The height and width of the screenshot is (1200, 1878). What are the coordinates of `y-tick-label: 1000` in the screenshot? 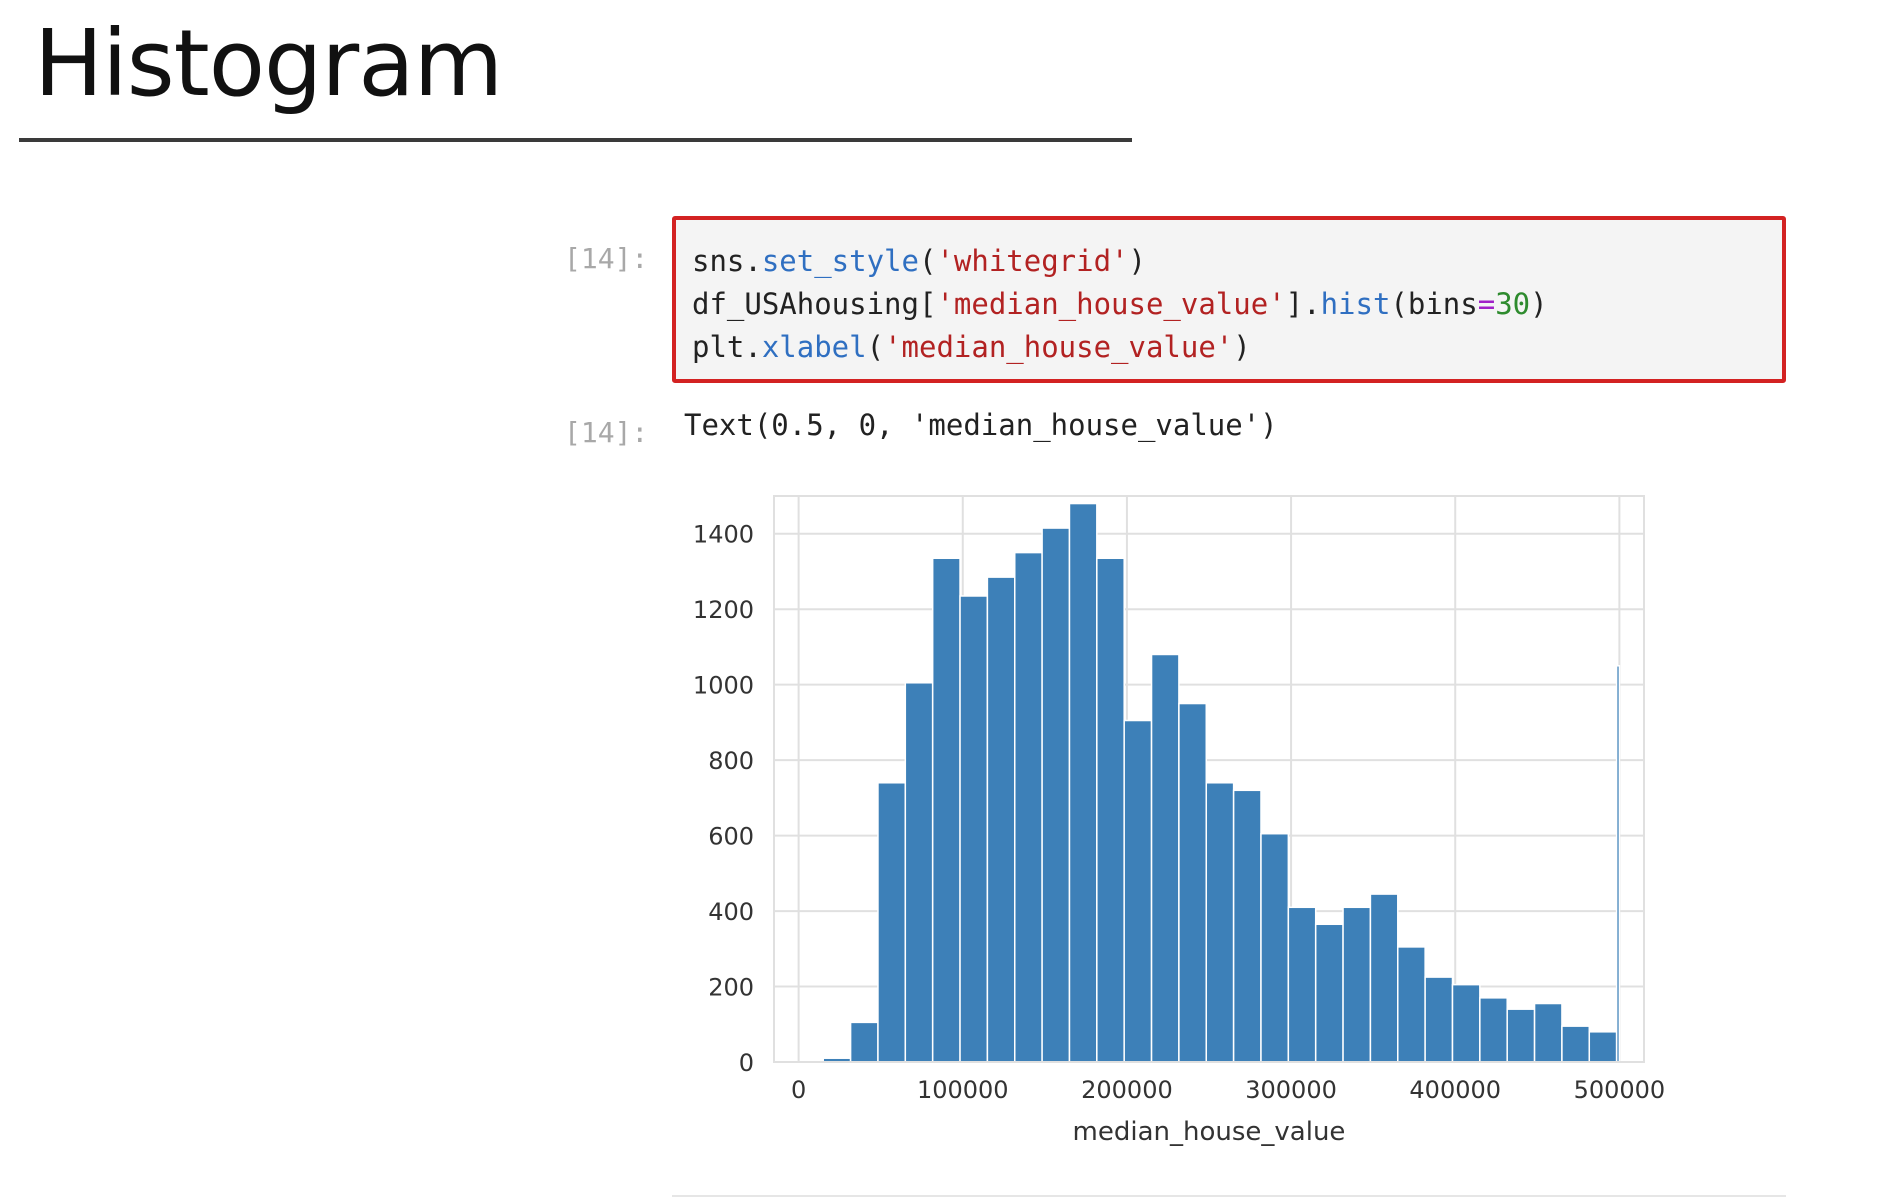 It's located at (723, 686).